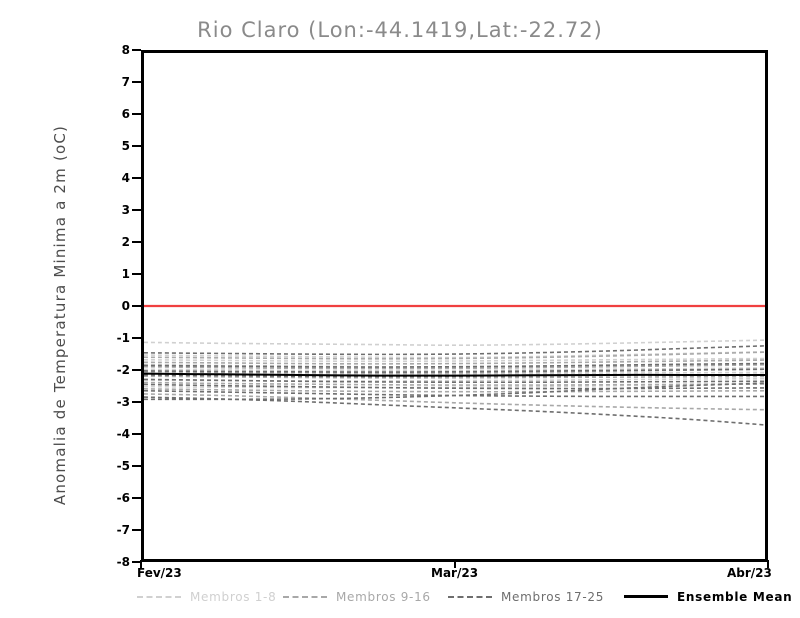  I want to click on y-tick-label: 8, so click(125, 50).